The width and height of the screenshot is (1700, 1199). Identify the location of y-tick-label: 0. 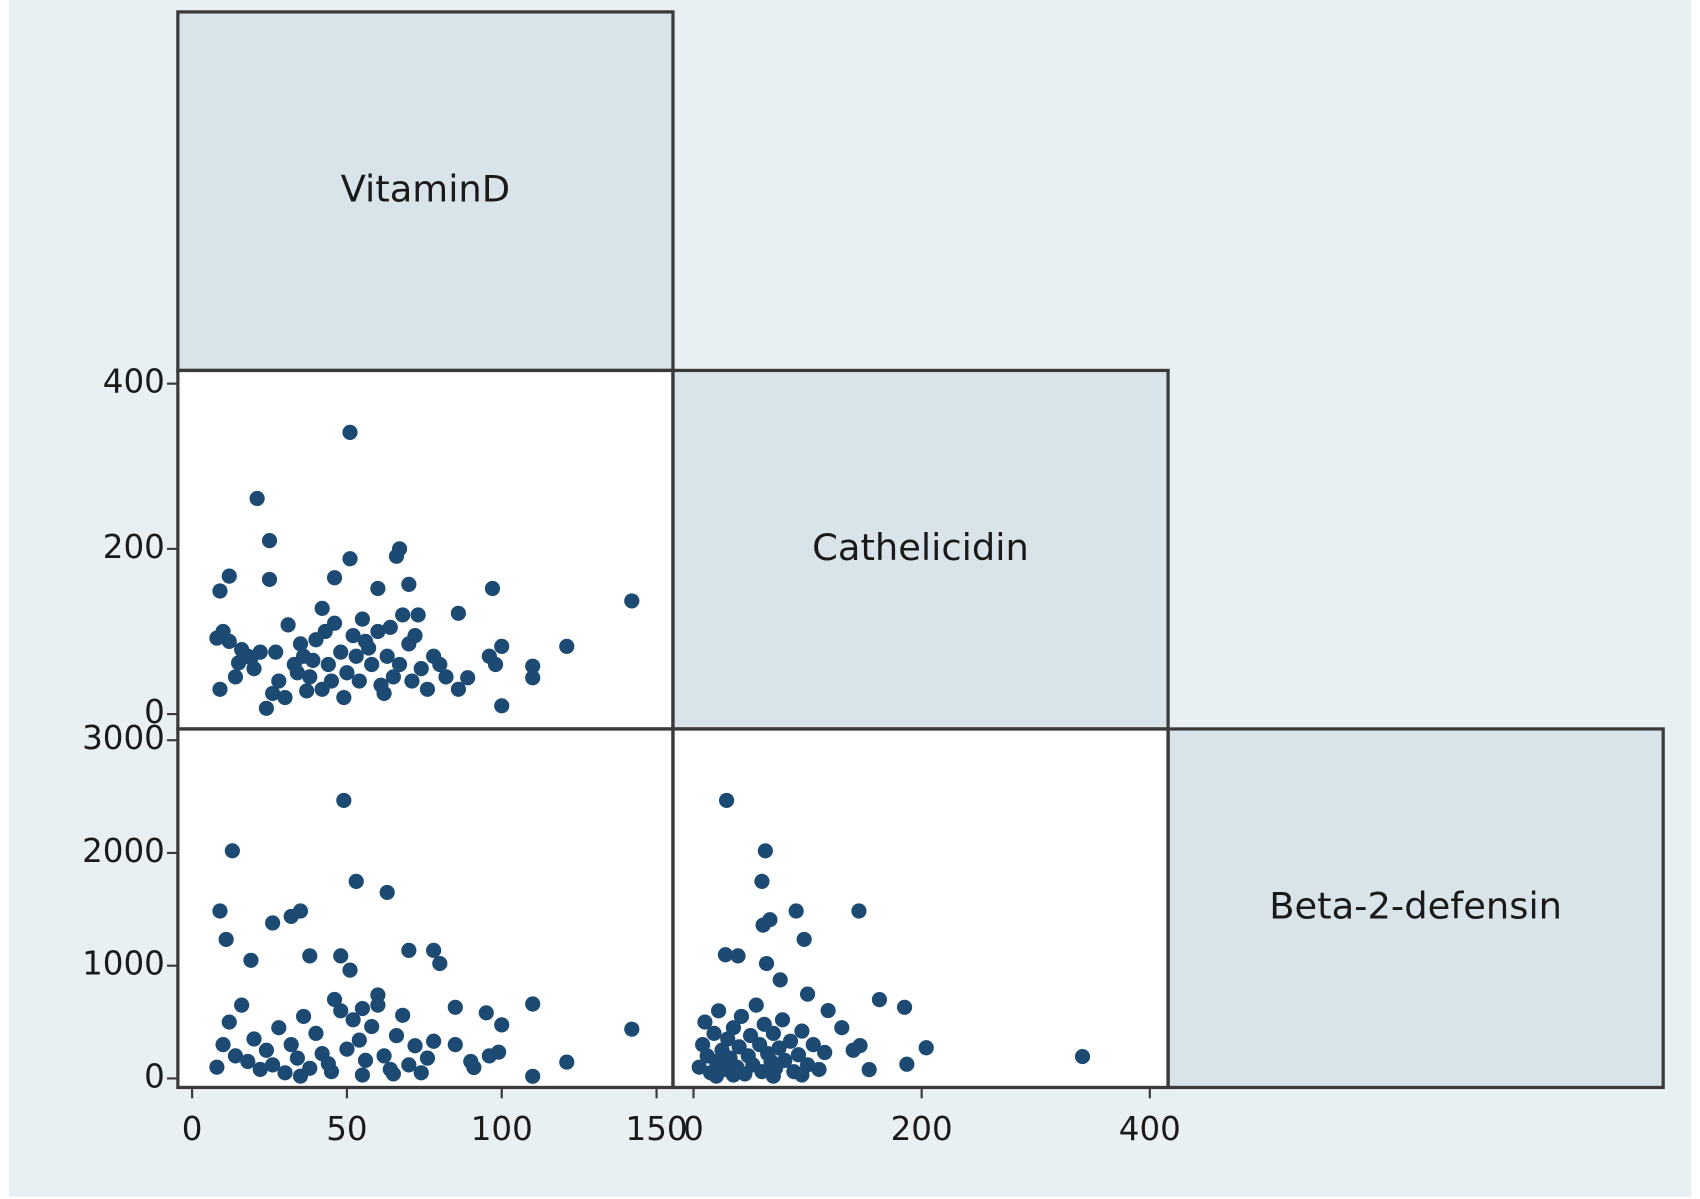
(154, 1076).